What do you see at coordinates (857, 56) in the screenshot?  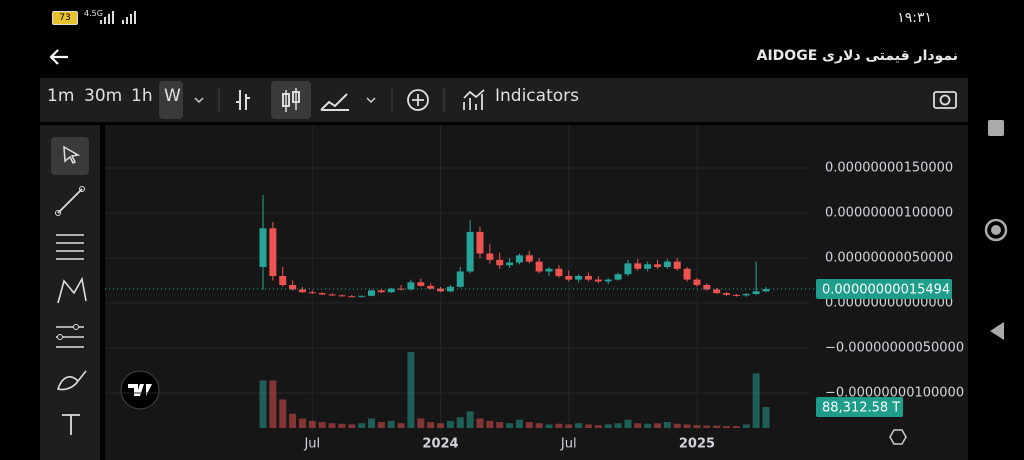 I see `page-title: نمودار قیمتی دلاری AIDOGE` at bounding box center [857, 56].